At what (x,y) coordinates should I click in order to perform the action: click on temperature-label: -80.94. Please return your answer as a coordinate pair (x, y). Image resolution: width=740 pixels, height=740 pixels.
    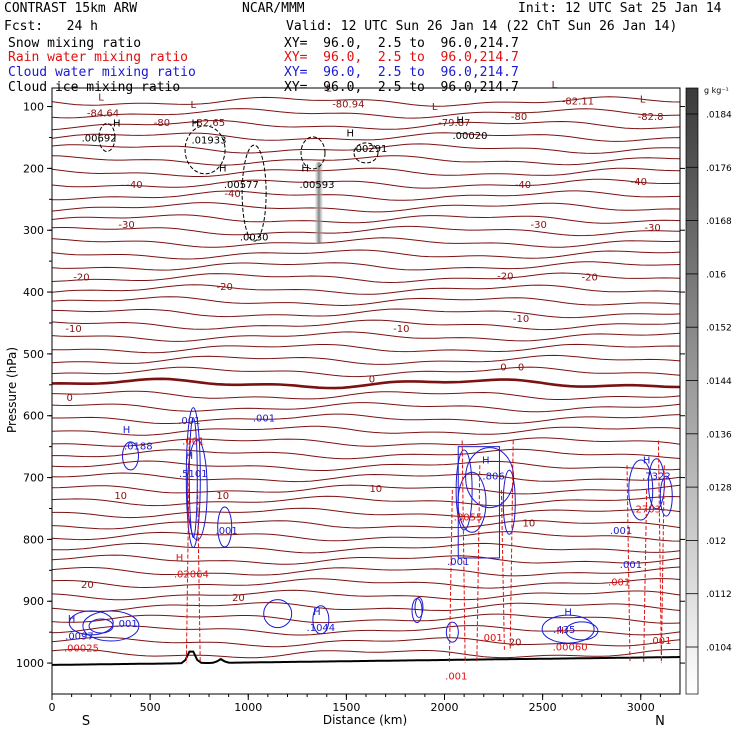
    Looking at the image, I should click on (348, 104).